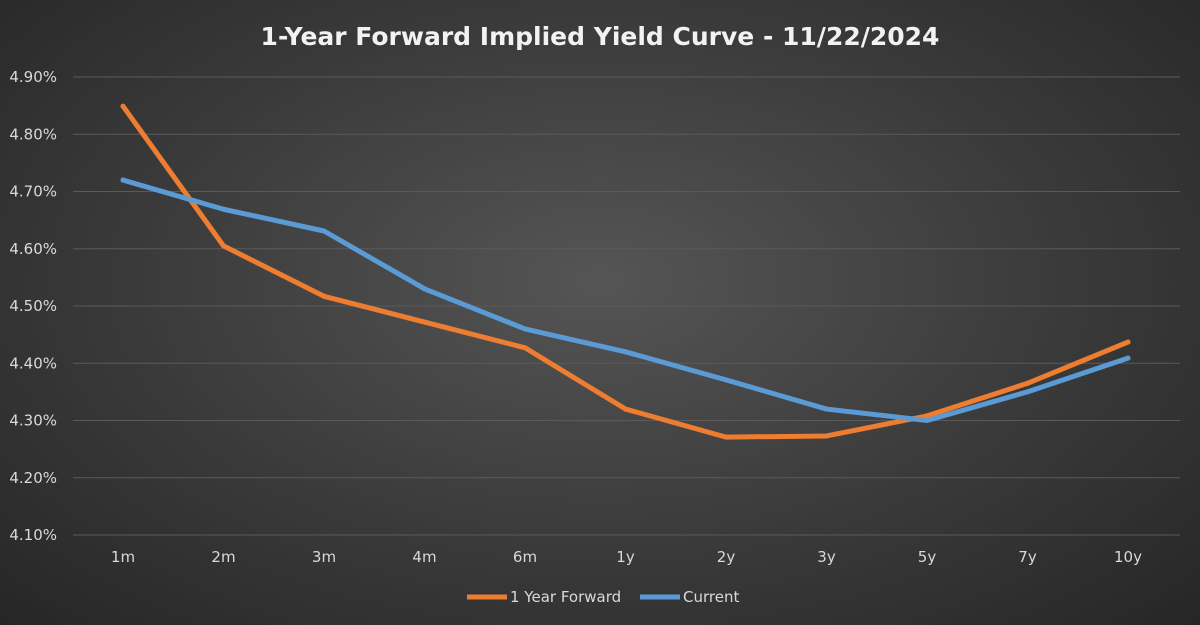  What do you see at coordinates (525, 557) in the screenshot?
I see `x-tick-label: 6m` at bounding box center [525, 557].